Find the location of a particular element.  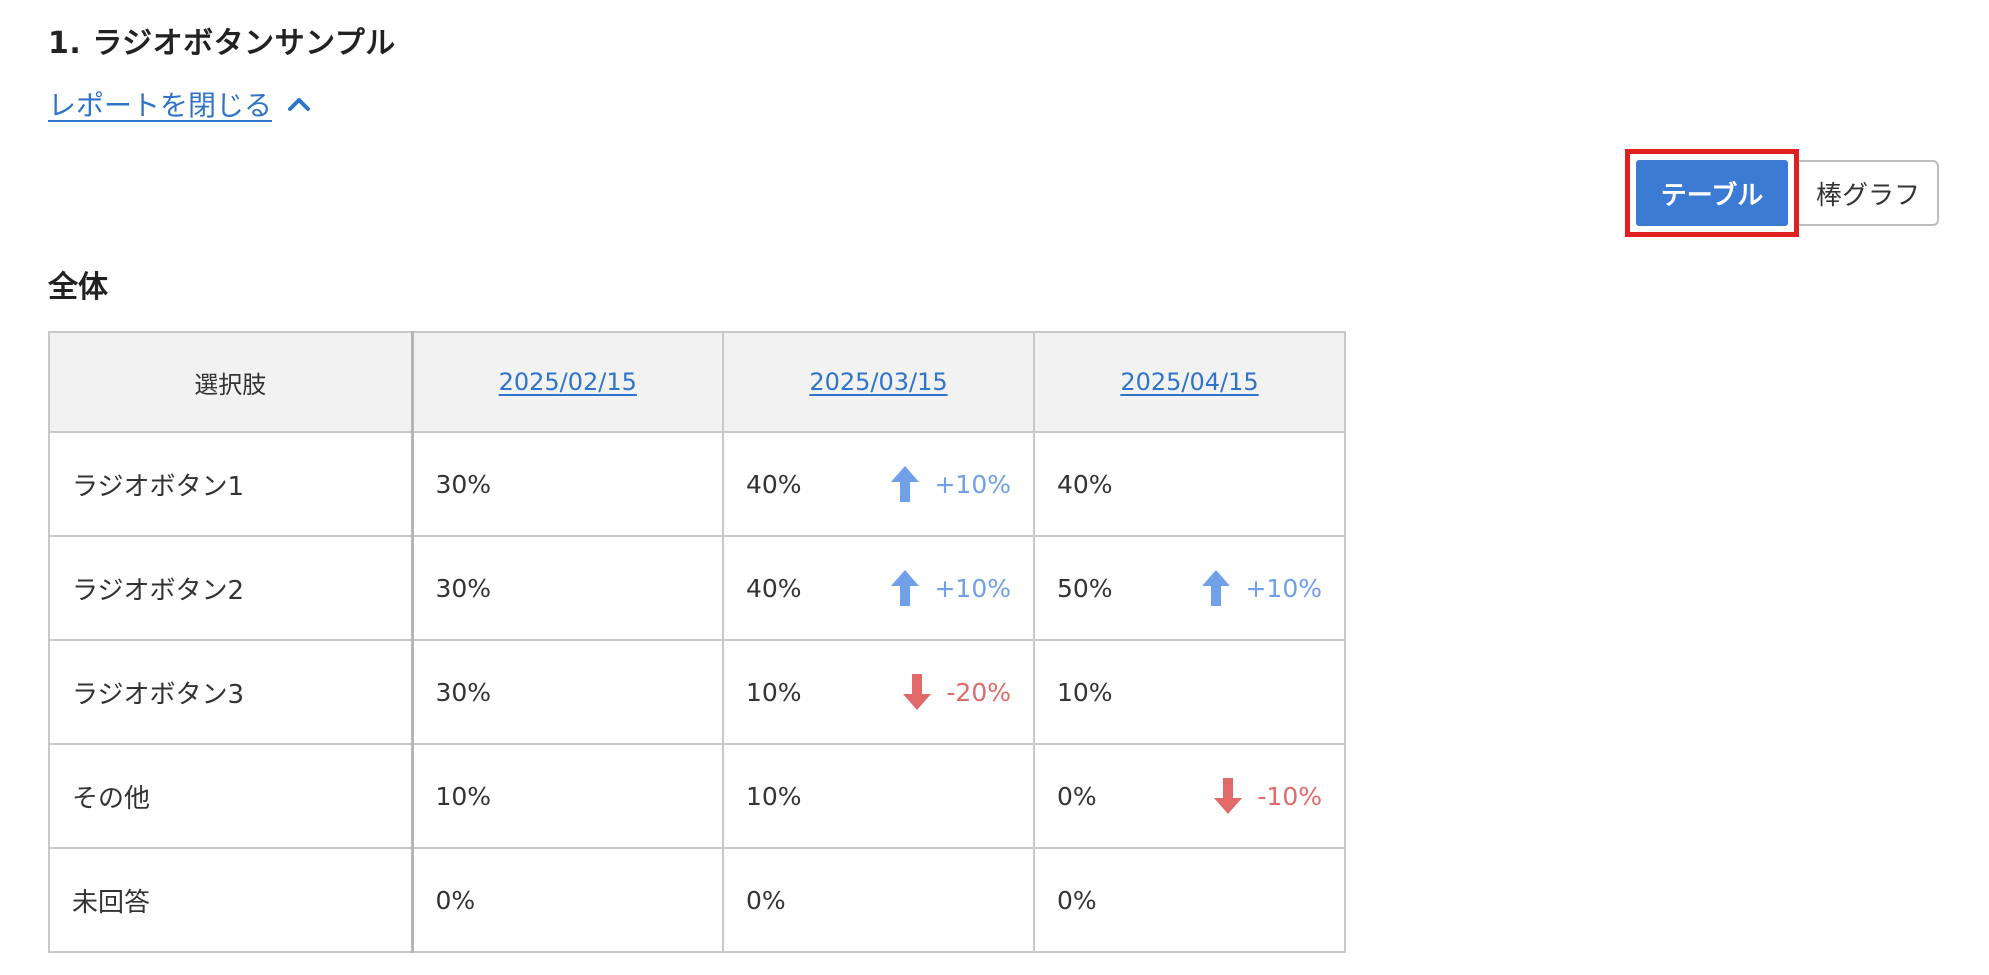

percent-cell: 0% -10% is located at coordinates (1189, 796).